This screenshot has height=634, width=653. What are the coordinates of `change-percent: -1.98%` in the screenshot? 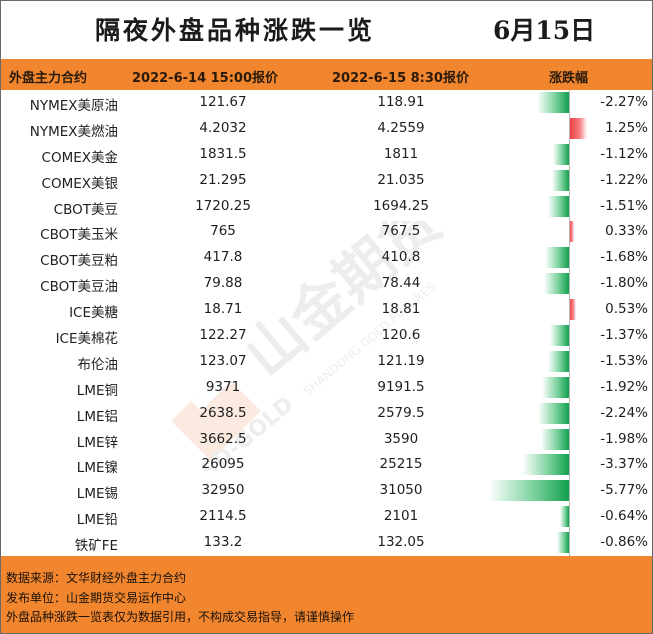 It's located at (624, 438).